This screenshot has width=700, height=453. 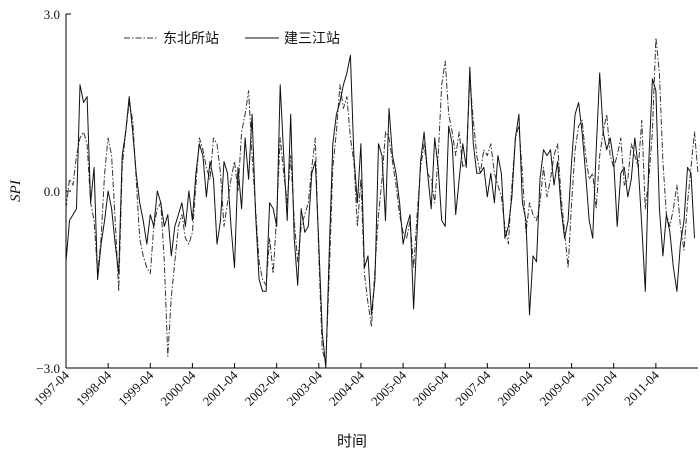 What do you see at coordinates (48, 368) in the screenshot?
I see `y-tick-label: −3.0` at bounding box center [48, 368].